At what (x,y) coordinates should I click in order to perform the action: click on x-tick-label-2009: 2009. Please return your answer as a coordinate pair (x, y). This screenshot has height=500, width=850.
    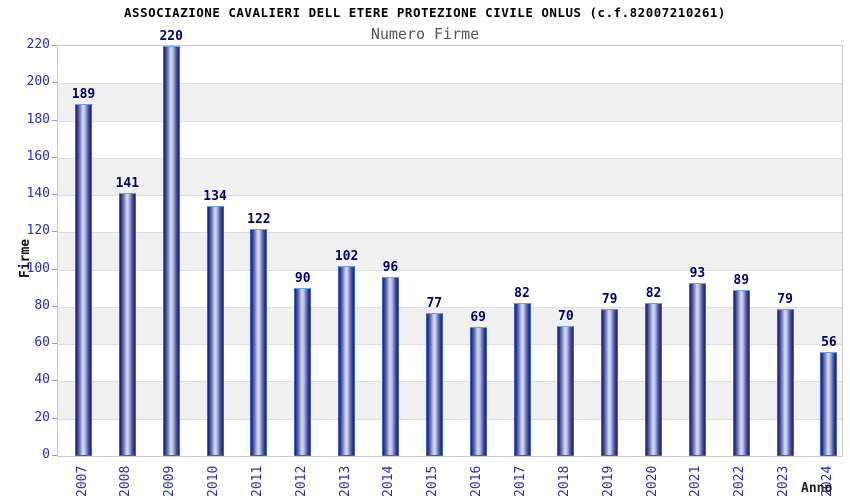
    Looking at the image, I should click on (170, 481).